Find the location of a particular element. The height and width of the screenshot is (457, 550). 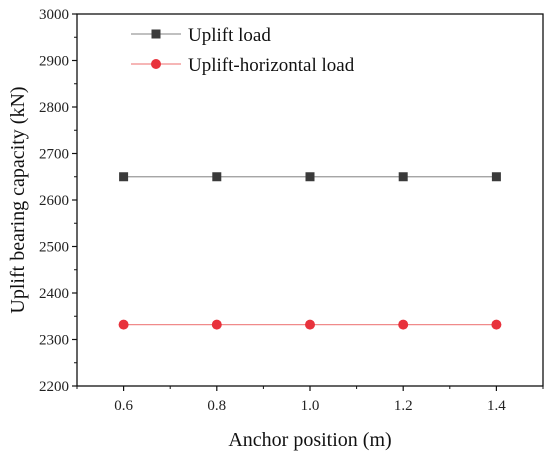

y-tick-label: 2200 is located at coordinates (54, 387).